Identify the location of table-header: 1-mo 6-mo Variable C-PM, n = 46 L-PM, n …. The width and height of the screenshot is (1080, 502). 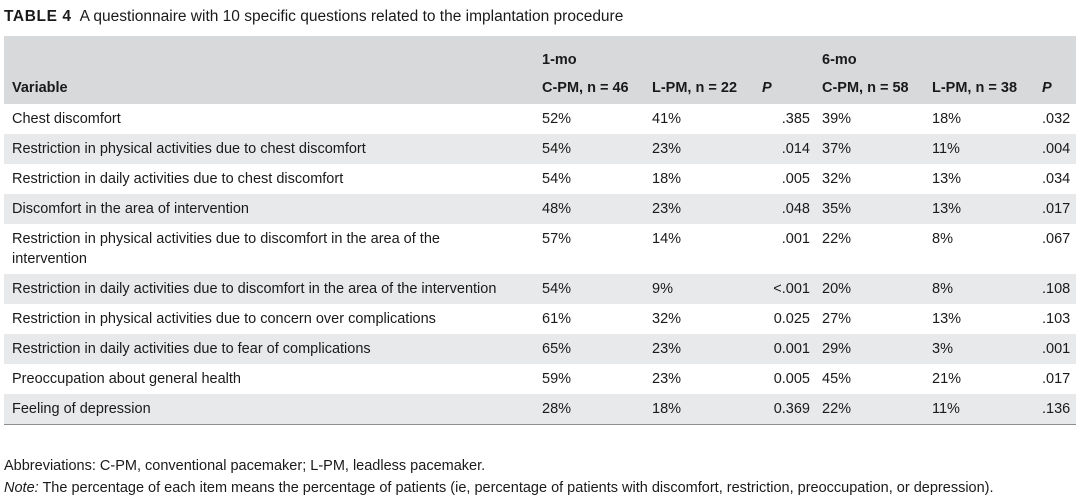
(540, 70).